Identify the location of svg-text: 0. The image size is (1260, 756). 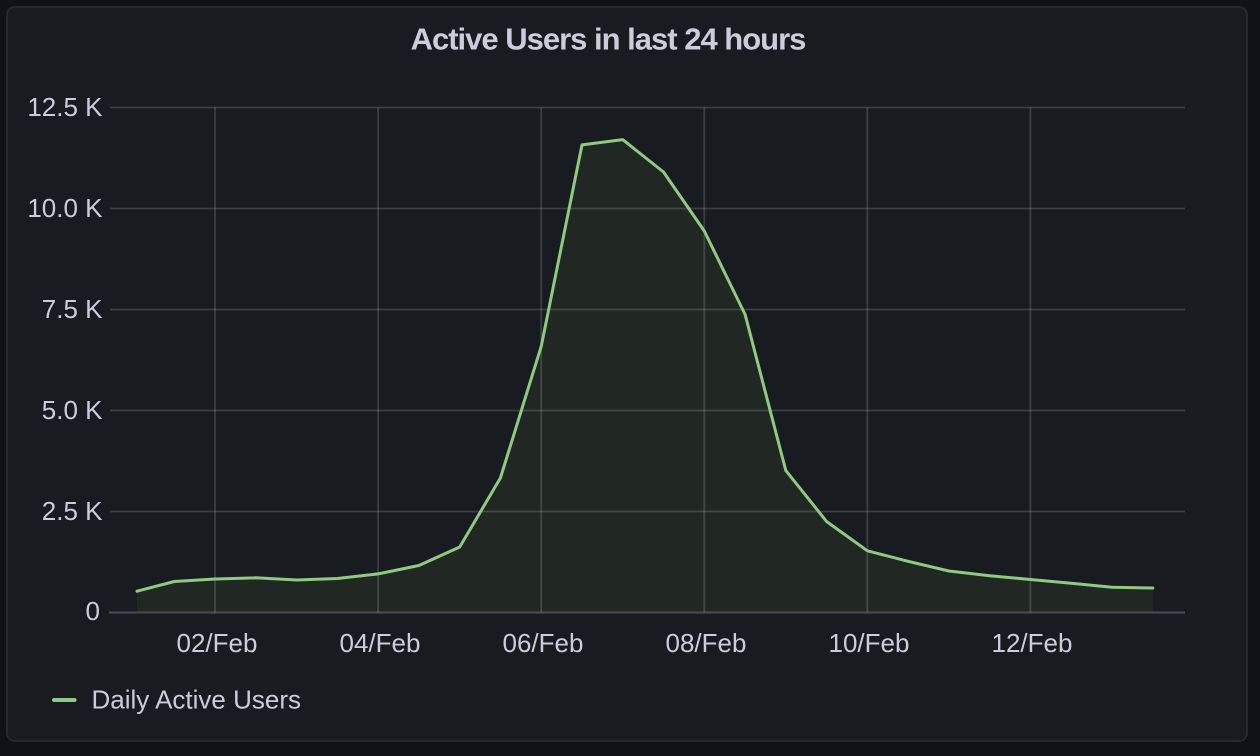
(93, 611).